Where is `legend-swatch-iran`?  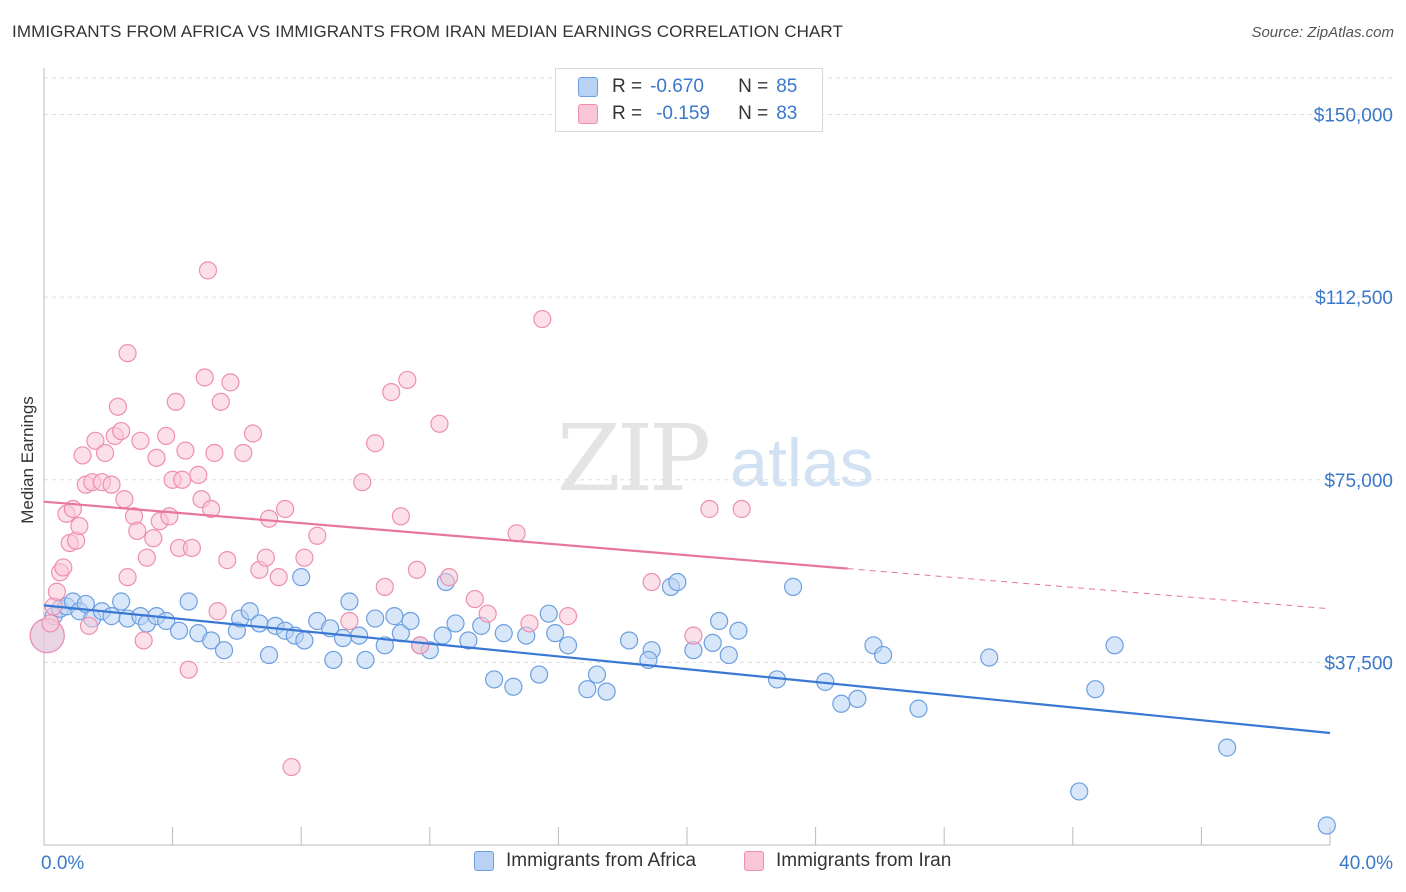
legend-swatch-iran is located at coordinates (754, 861).